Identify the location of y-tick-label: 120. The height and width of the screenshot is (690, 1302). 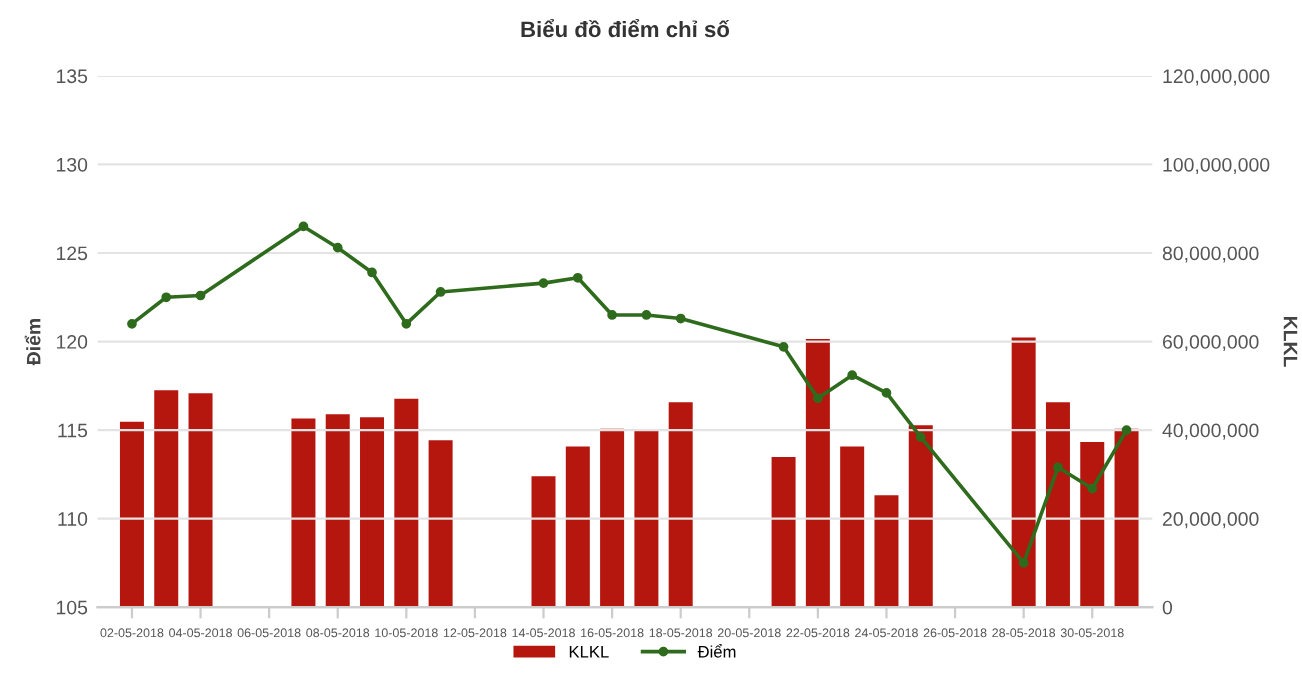
(72, 342).